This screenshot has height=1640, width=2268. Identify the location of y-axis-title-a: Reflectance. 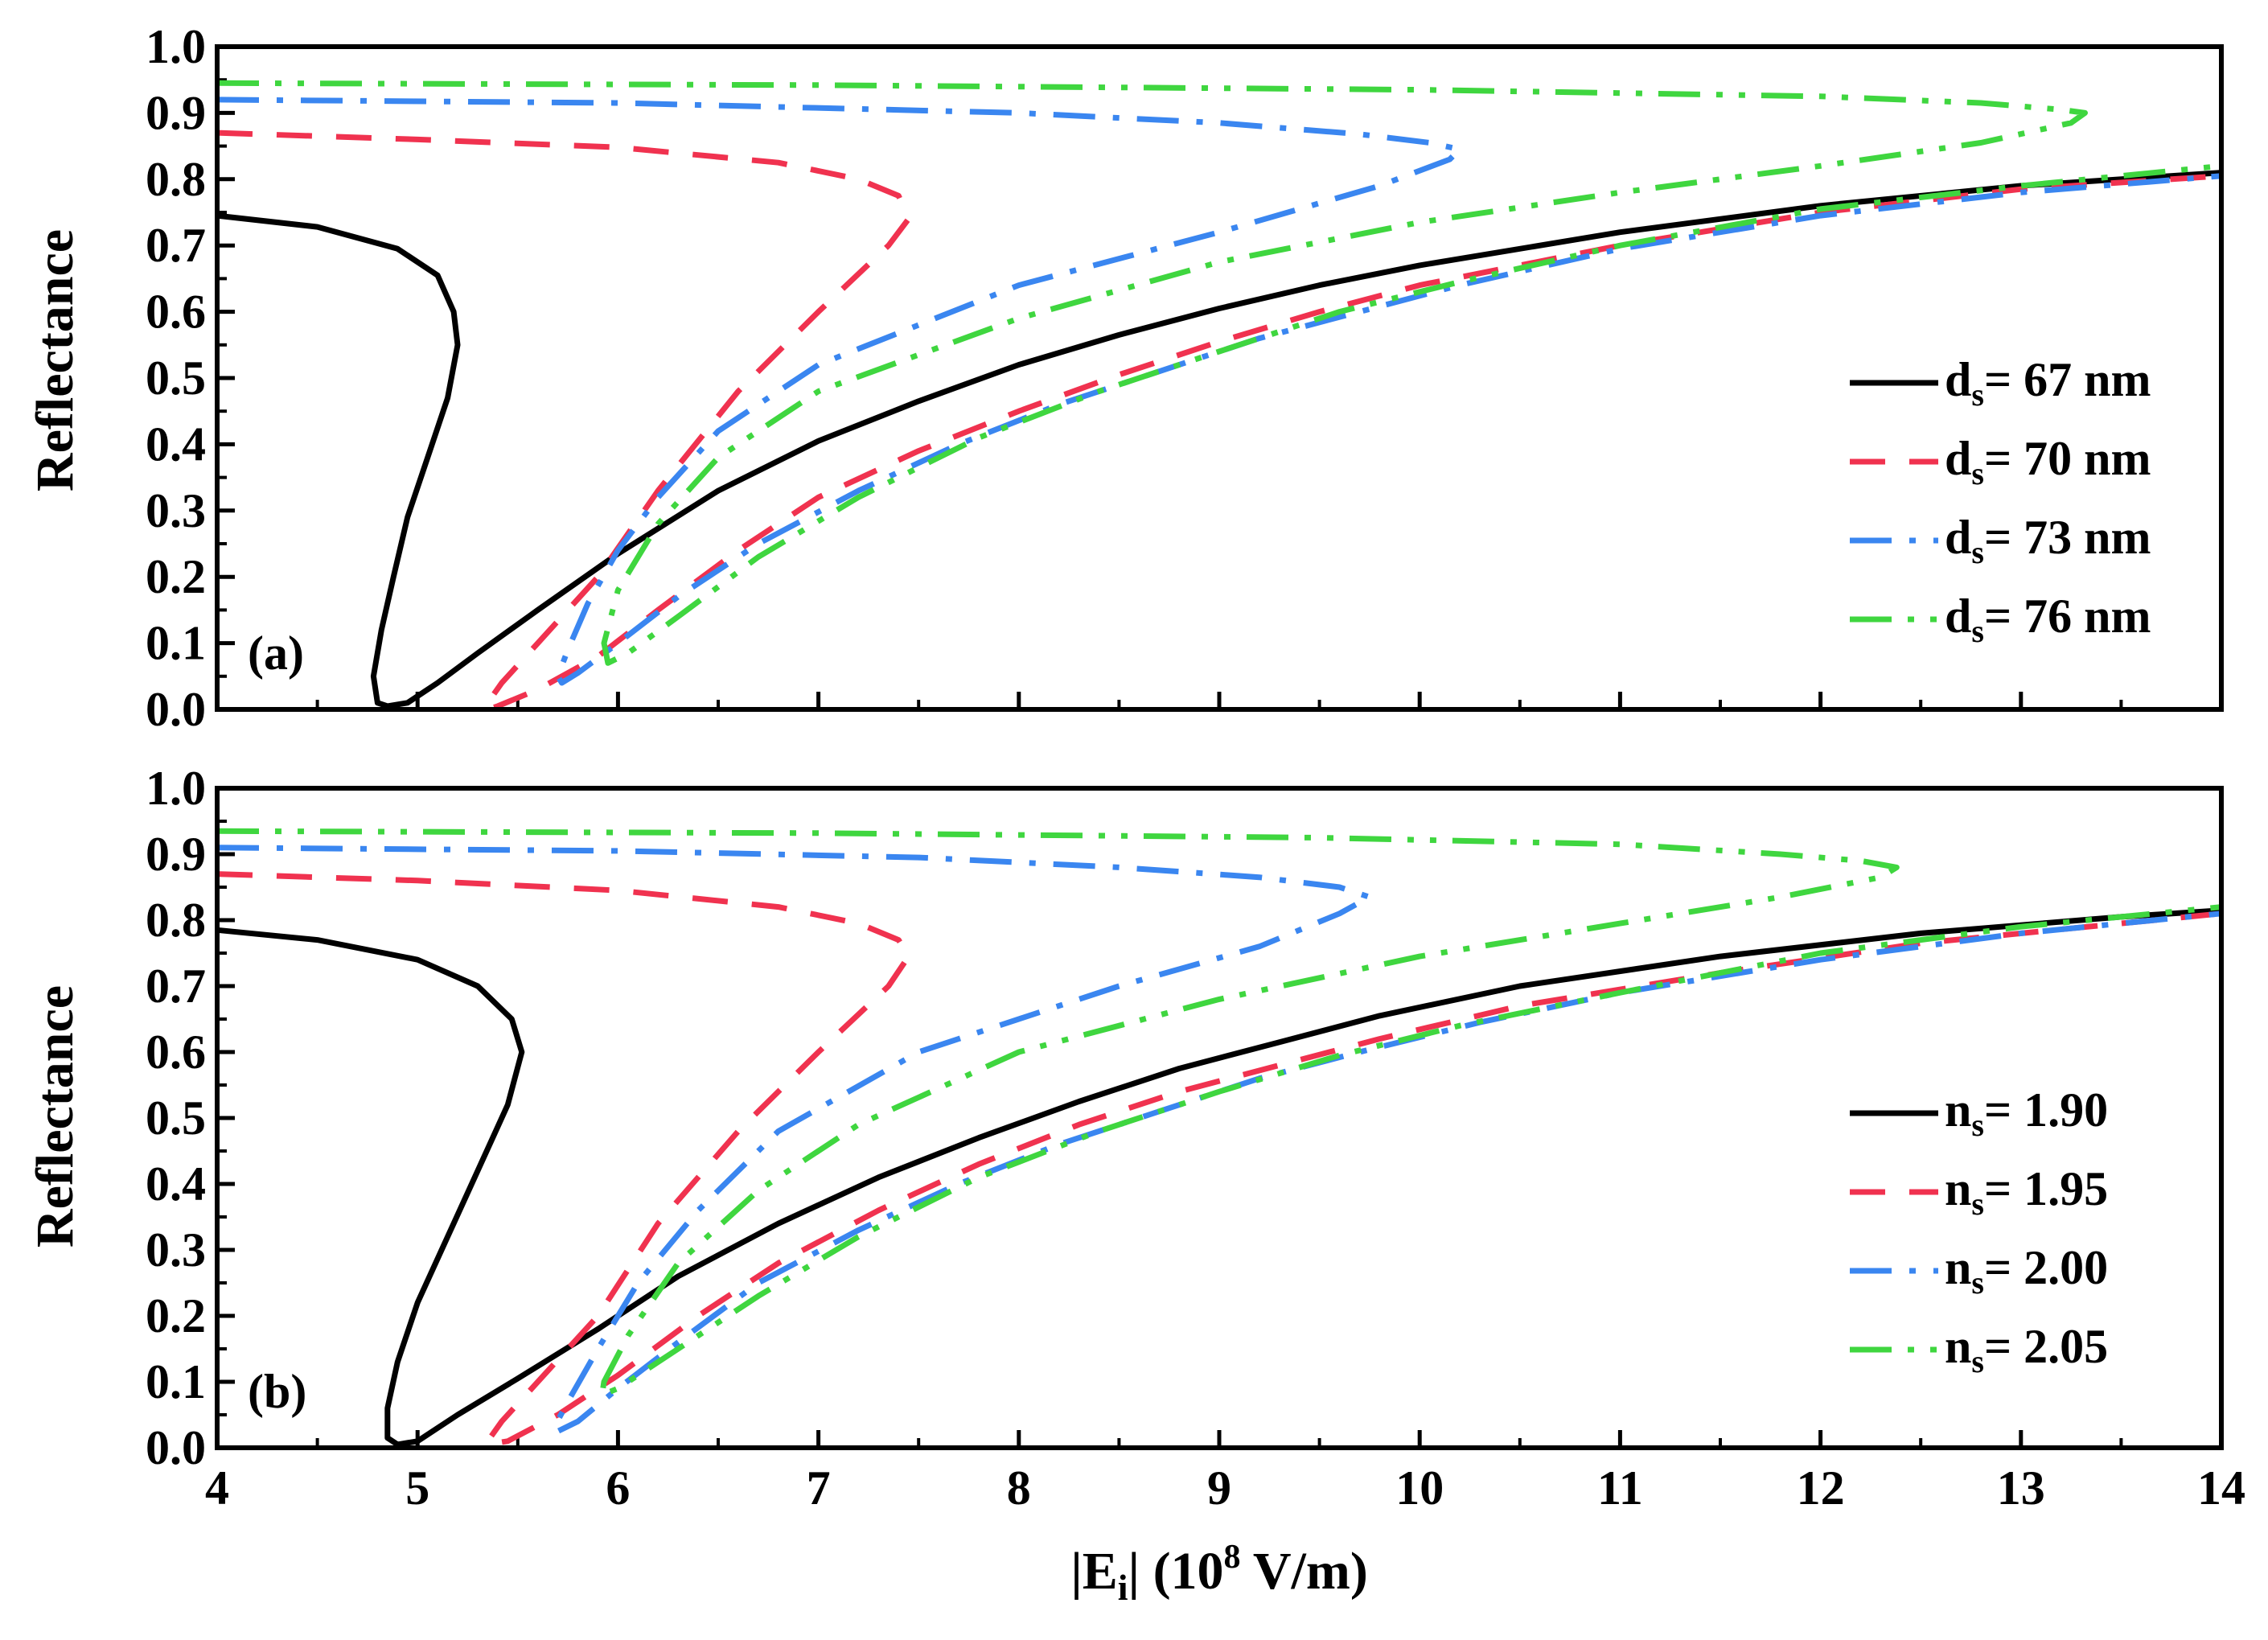
(55, 360).